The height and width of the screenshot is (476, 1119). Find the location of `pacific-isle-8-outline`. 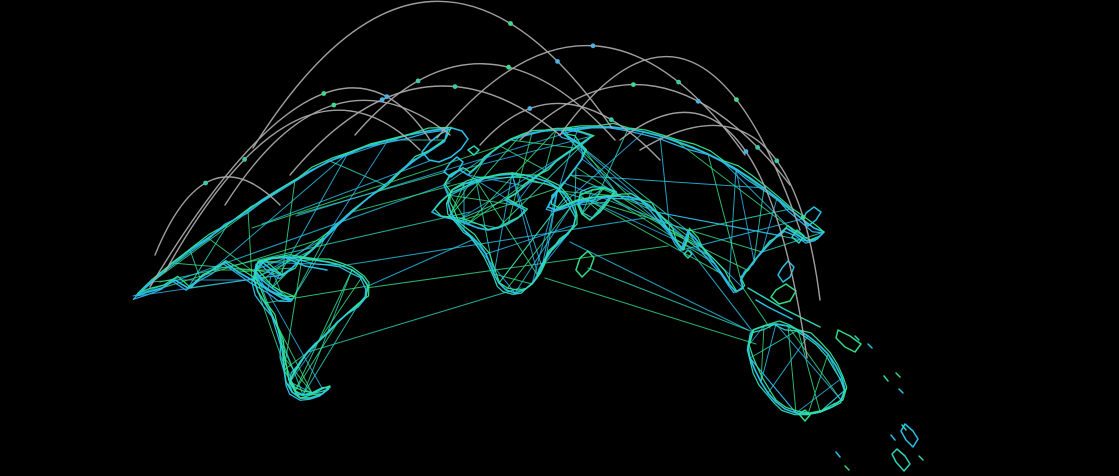

pacific-isle-8-outline is located at coordinates (847, 468).